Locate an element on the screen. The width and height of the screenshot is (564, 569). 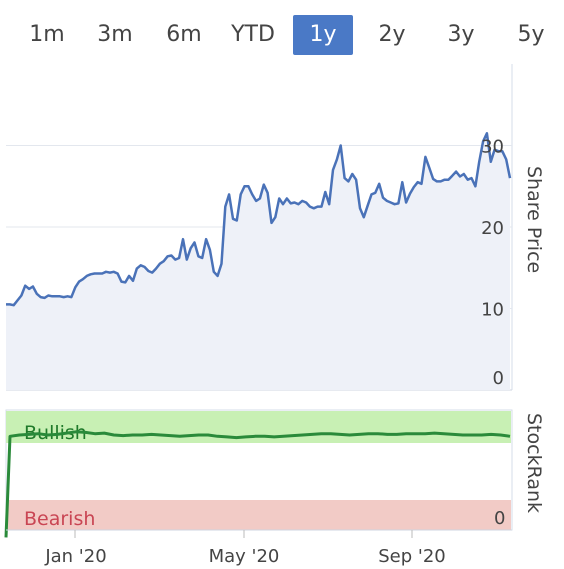
stockrank-axis-title: StockRank is located at coordinates (534, 463).